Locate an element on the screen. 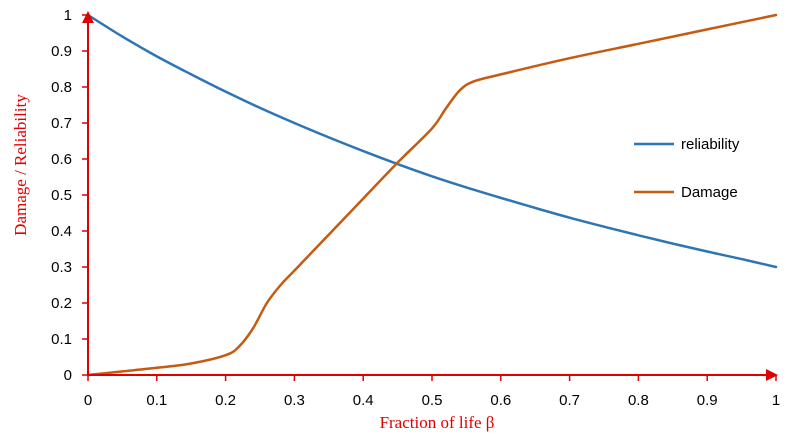 This screenshot has width=799, height=438. x-tick-label: 1 is located at coordinates (776, 400).